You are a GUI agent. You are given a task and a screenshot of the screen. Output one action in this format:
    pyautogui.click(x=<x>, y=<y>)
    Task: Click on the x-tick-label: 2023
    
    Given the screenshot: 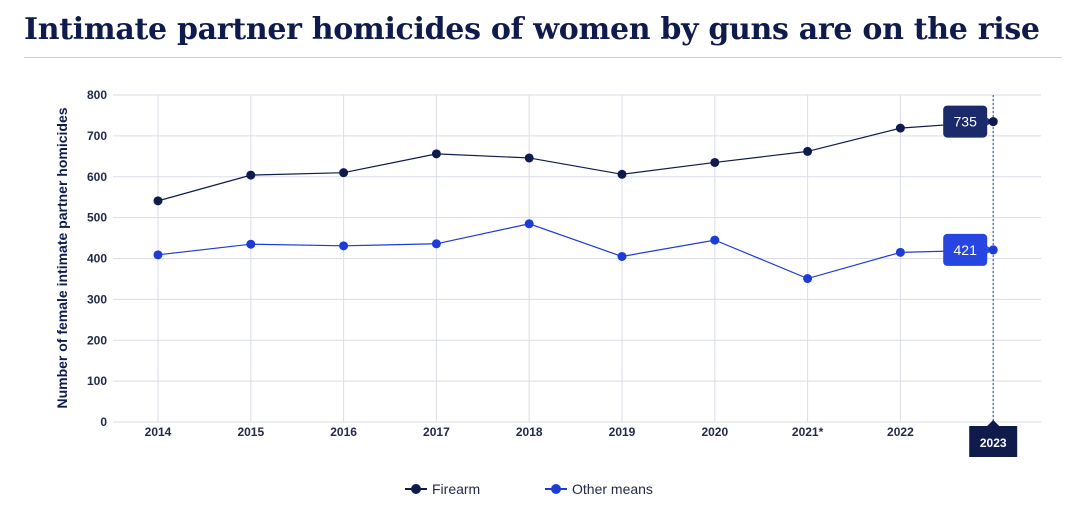 What is the action you would take?
    pyautogui.click(x=993, y=443)
    